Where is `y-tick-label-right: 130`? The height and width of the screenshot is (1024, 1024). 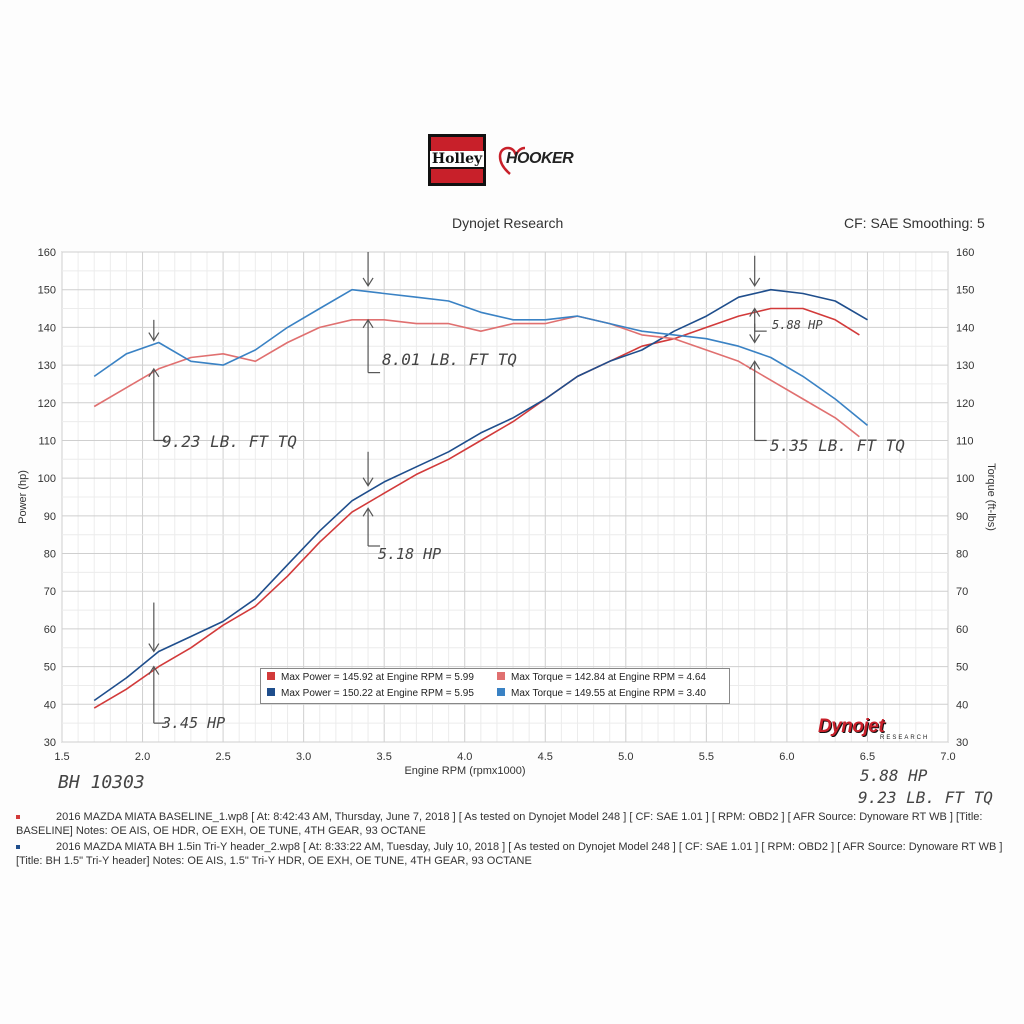
y-tick-label-right: 130 is located at coordinates (965, 366).